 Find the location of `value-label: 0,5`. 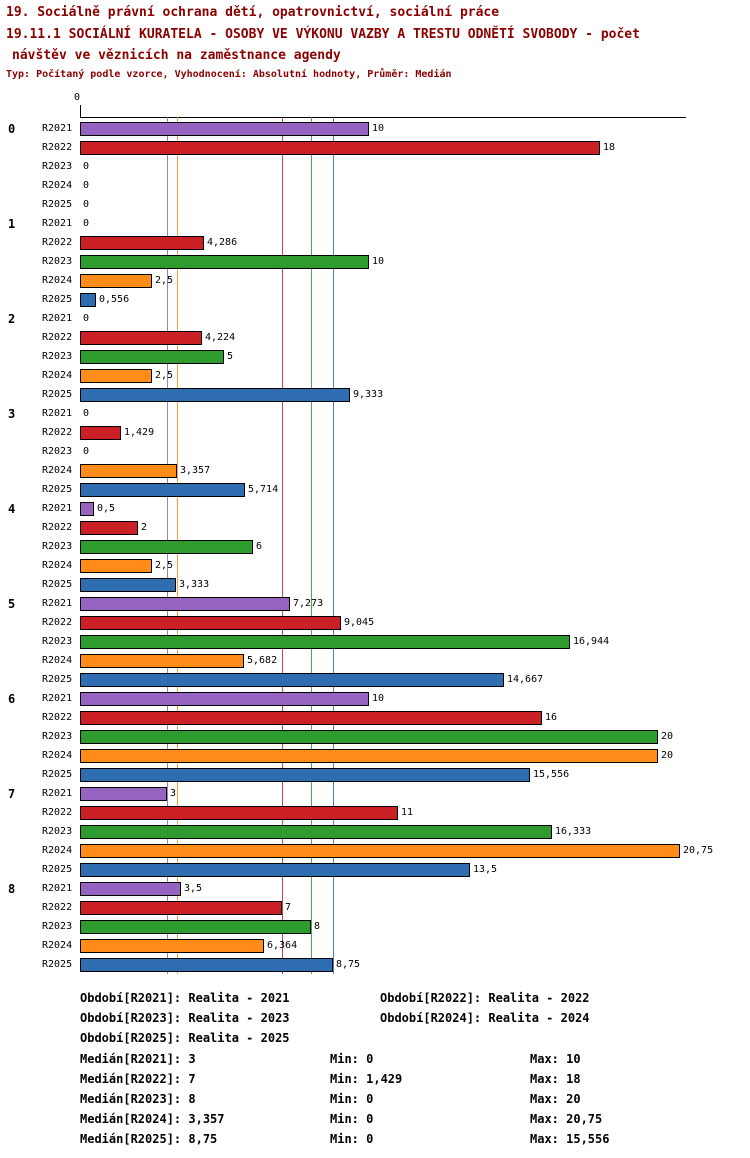

value-label: 0,5 is located at coordinates (106, 508).